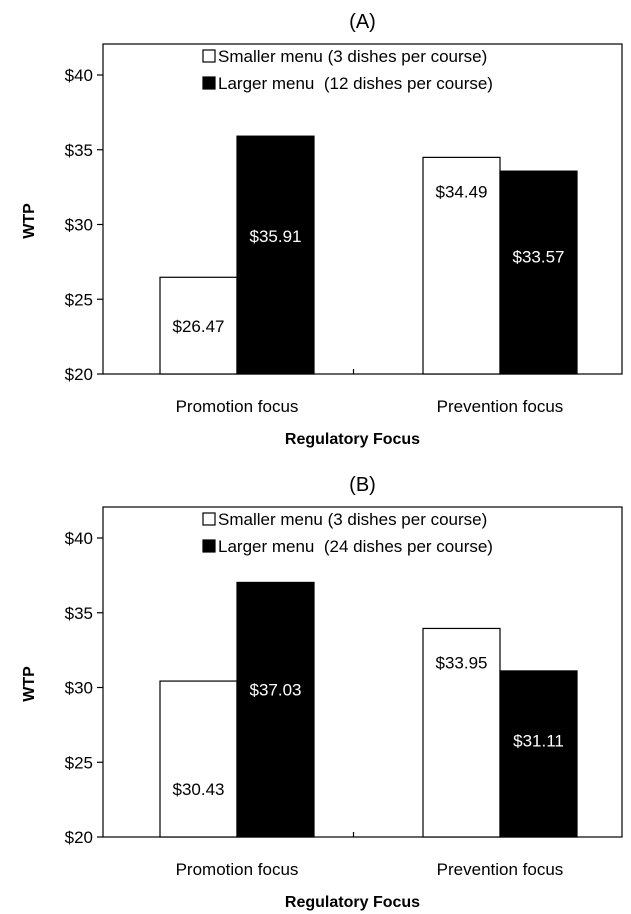 This screenshot has height=914, width=631. Describe the element at coordinates (276, 689) in the screenshot. I see `data-label: $37.03` at that location.